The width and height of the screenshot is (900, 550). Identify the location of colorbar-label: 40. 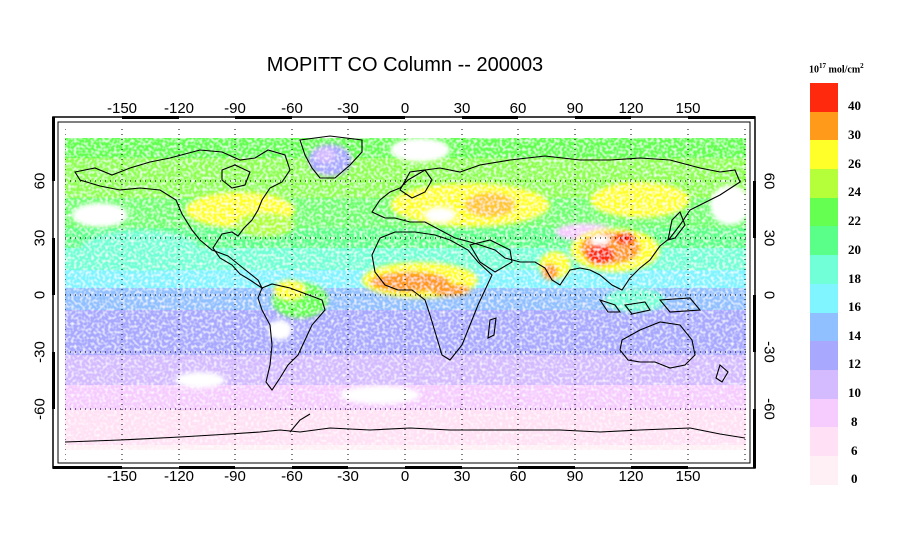
(854, 105).